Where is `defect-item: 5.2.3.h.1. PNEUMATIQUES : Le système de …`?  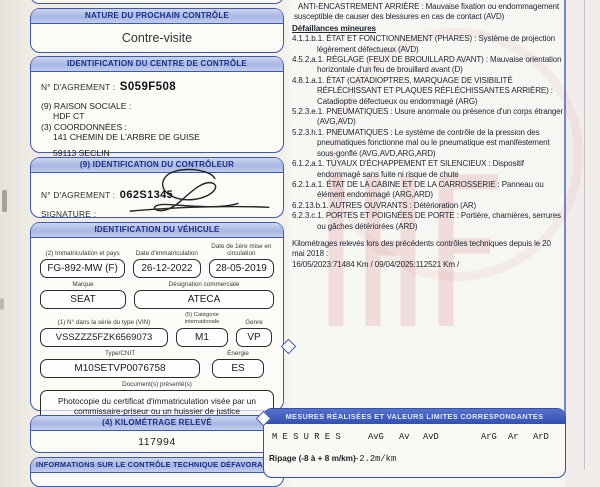
defect-item: 5.2.3.h.1. PNEUMATIQUES : Le système de … is located at coordinates (421, 142).